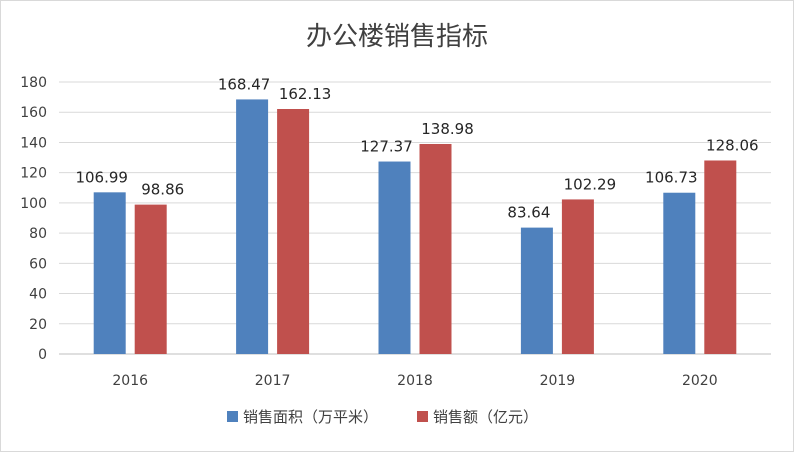 This screenshot has width=794, height=452. Describe the element at coordinates (590, 184) in the screenshot. I see `data-label: 102.29` at that location.